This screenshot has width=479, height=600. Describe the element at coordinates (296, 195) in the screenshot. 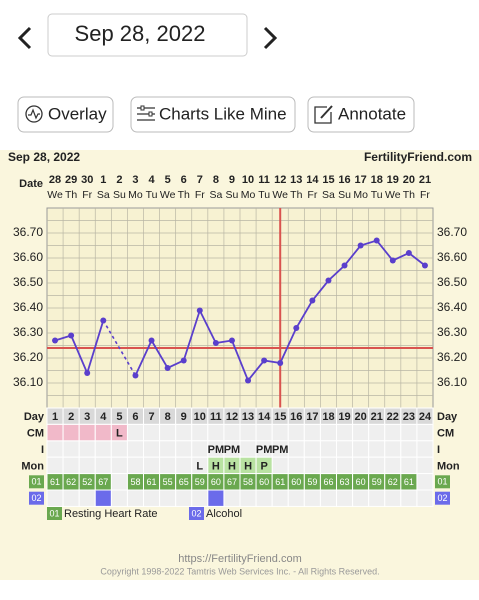

I see `weekday-label: Th` at that location.